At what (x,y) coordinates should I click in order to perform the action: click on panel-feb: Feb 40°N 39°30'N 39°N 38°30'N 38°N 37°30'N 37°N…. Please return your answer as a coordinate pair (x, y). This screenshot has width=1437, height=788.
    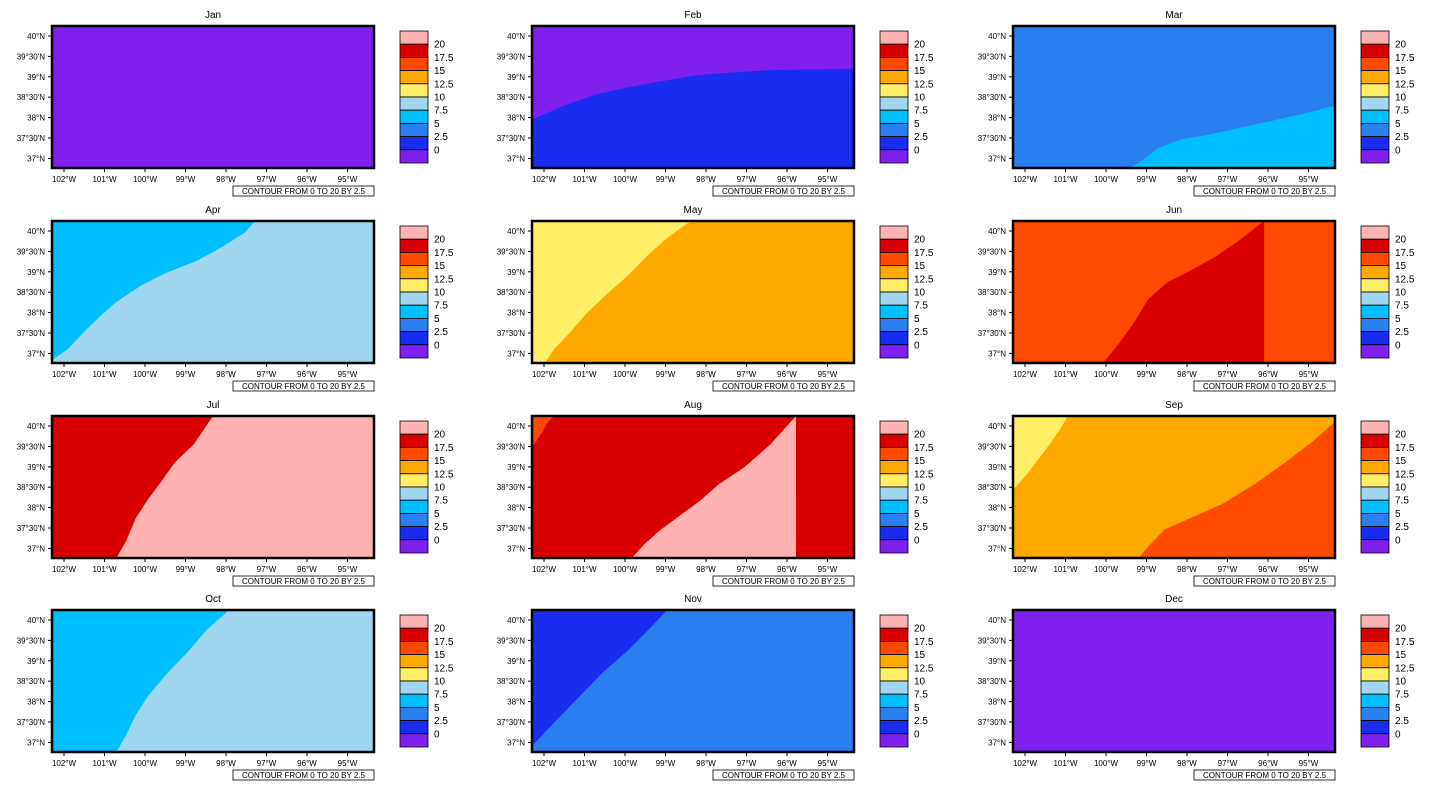
    Looking at the image, I should click on (715, 103).